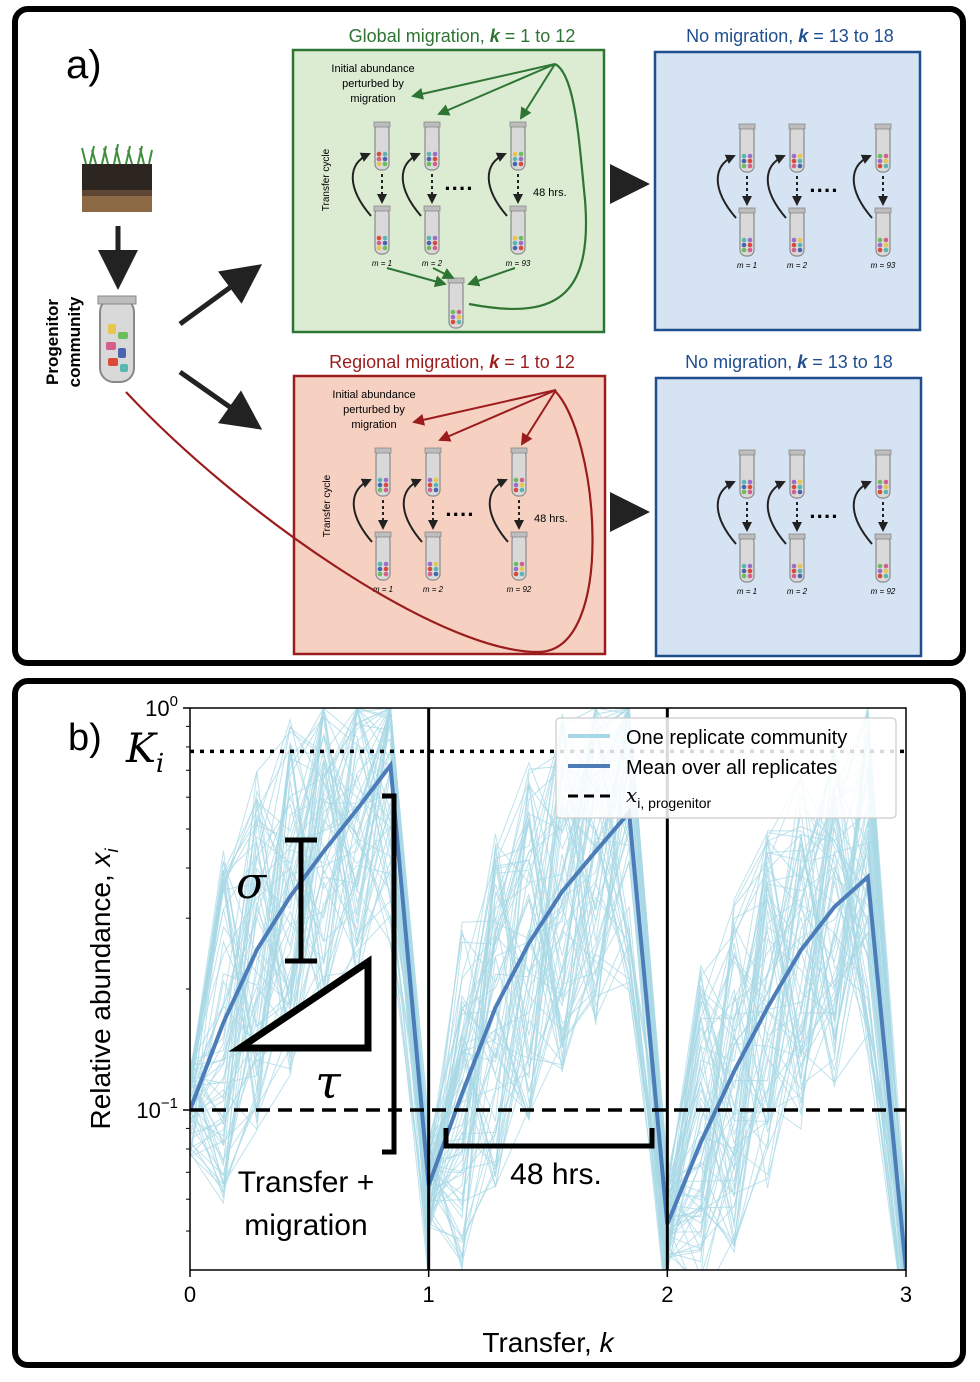  I want to click on regional-time-label: 48 hrs., so click(551, 519).